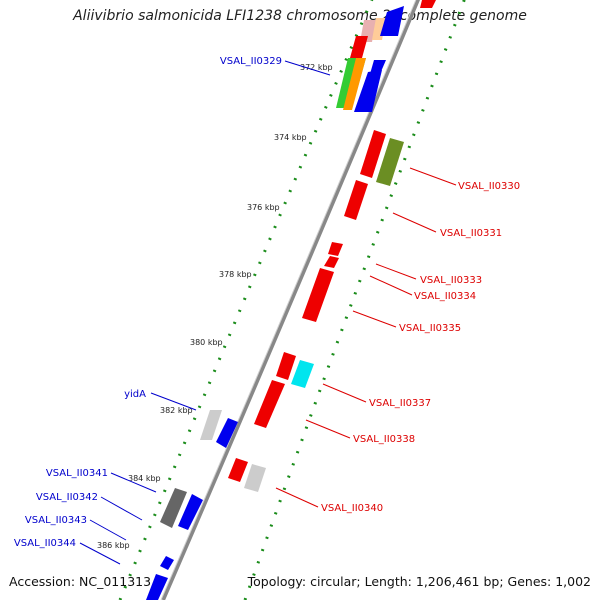  What do you see at coordinates (45, 543) in the screenshot?
I see `gene-label-vsal-ii0344: VSAL_II0344` at bounding box center [45, 543].